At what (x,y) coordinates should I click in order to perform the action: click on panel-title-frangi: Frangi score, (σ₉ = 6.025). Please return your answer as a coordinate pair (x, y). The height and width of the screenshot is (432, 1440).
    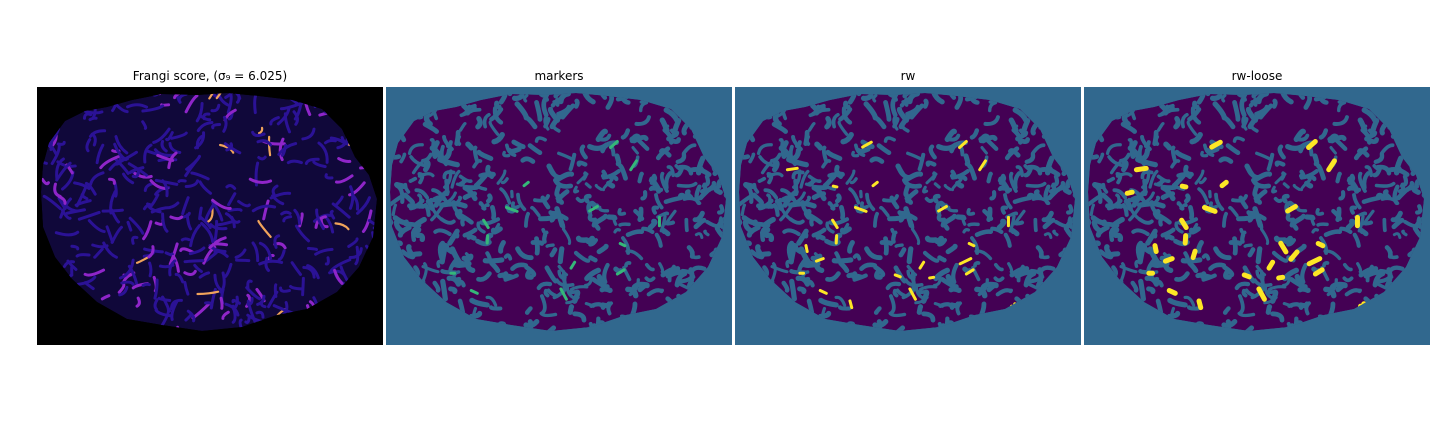
    Looking at the image, I should click on (210, 76).